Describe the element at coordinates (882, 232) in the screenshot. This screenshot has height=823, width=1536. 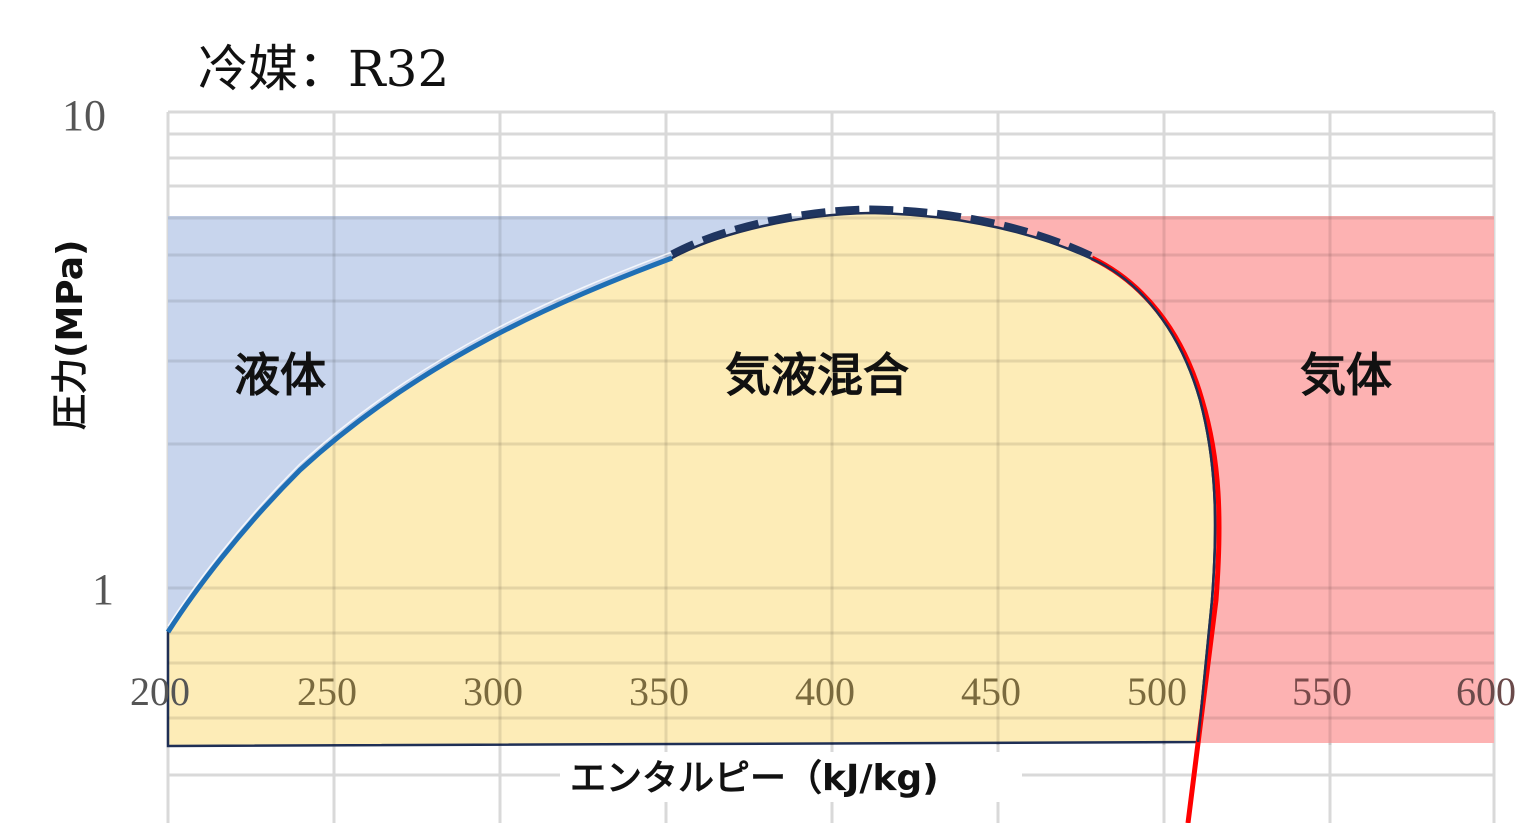
I see `critical-dashed-line` at that location.